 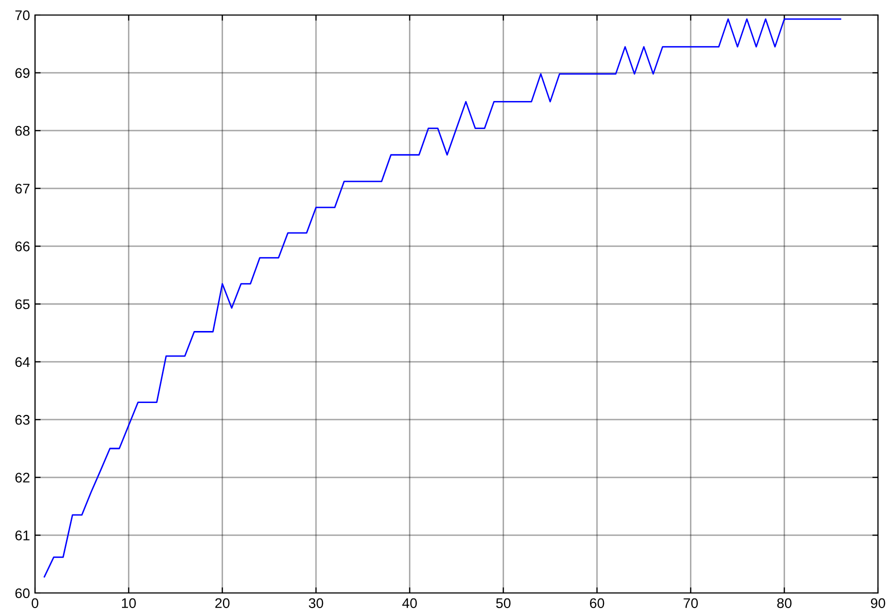 I want to click on x-tick-label: 90, so click(x=878, y=603).